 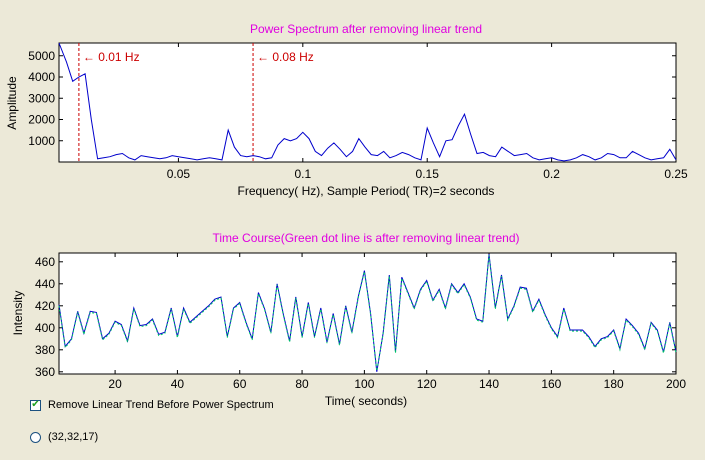 I want to click on x-tick-label: 0.2, so click(x=551, y=174).